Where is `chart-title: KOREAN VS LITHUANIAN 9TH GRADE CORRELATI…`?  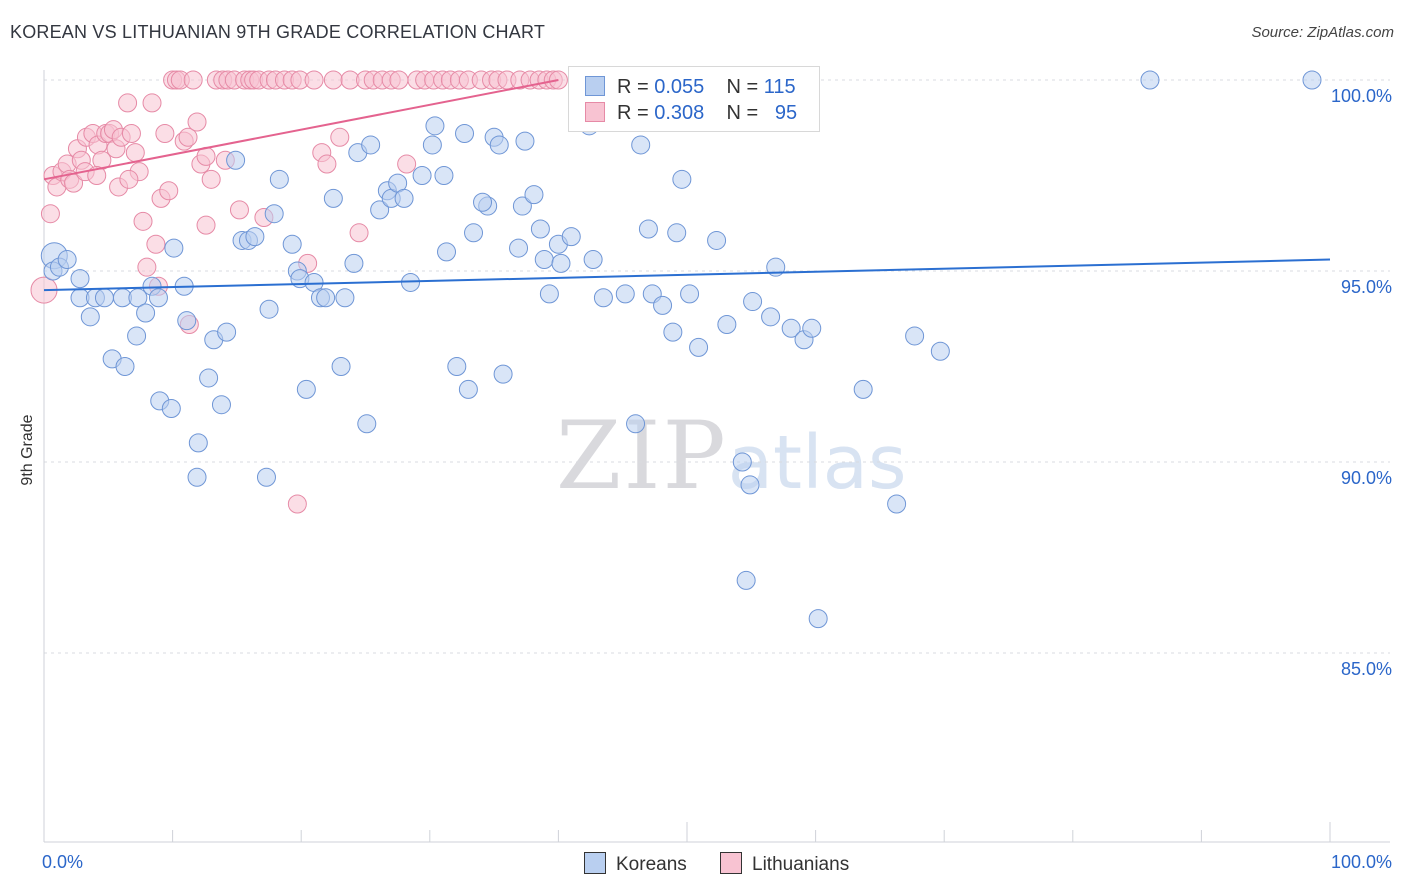
chart-title: KOREAN VS LITHUANIAN 9TH GRADE CORRELATI… is located at coordinates (278, 32).